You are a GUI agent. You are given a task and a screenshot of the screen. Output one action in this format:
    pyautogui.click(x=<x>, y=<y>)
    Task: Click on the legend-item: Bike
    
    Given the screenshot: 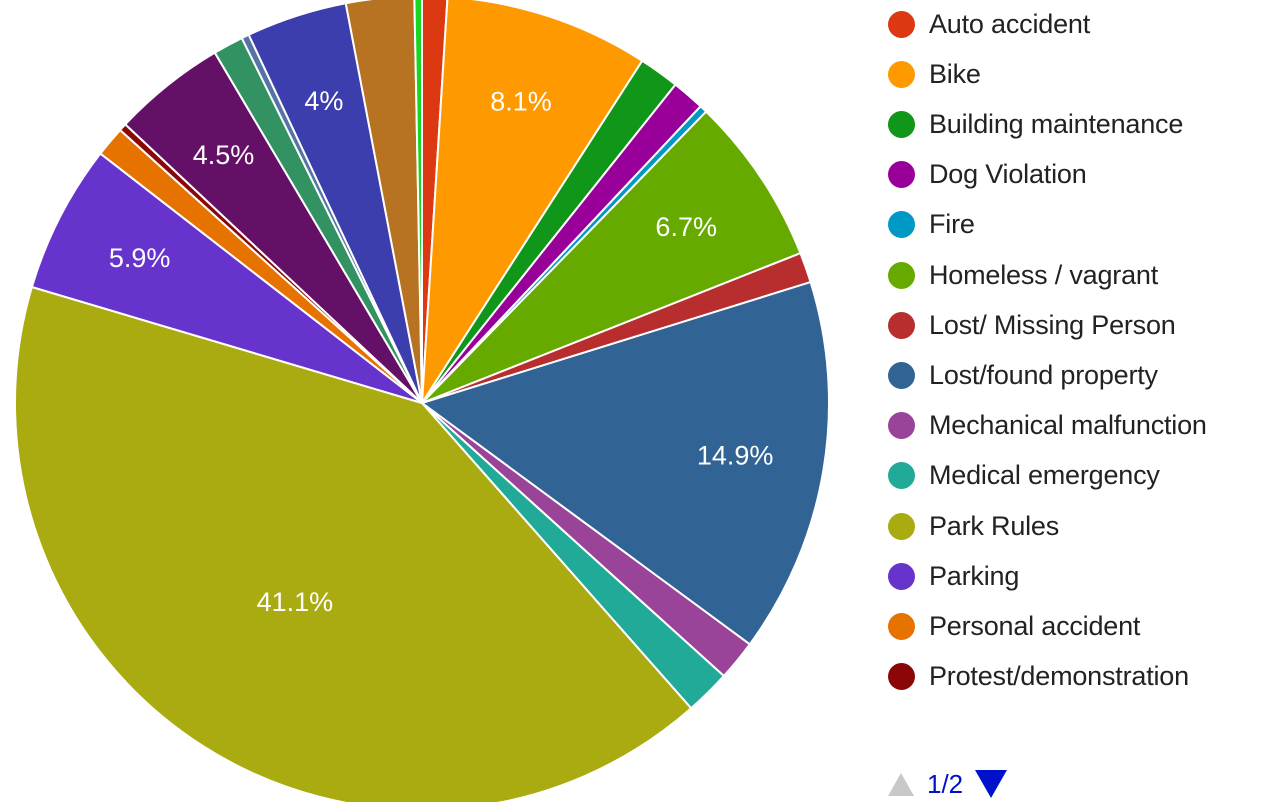 What is the action you would take?
    pyautogui.click(x=934, y=74)
    